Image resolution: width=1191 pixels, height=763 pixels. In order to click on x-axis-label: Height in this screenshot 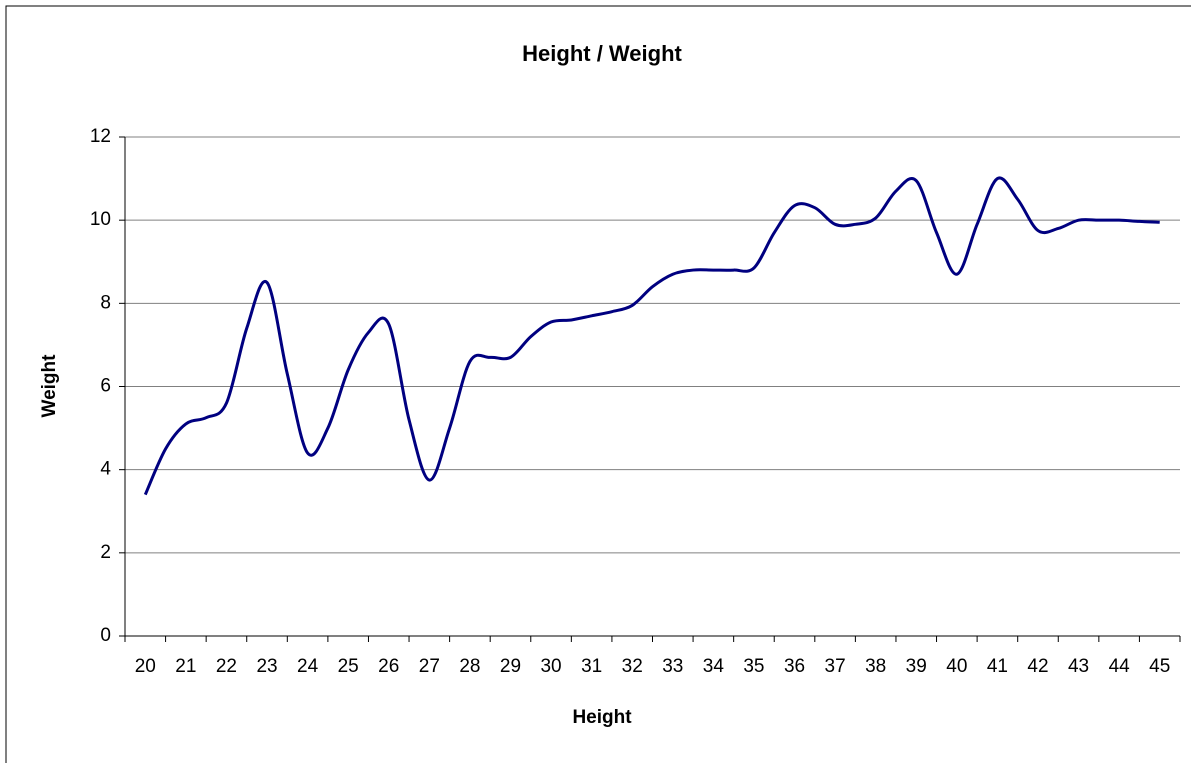, I will do `click(602, 717)`.